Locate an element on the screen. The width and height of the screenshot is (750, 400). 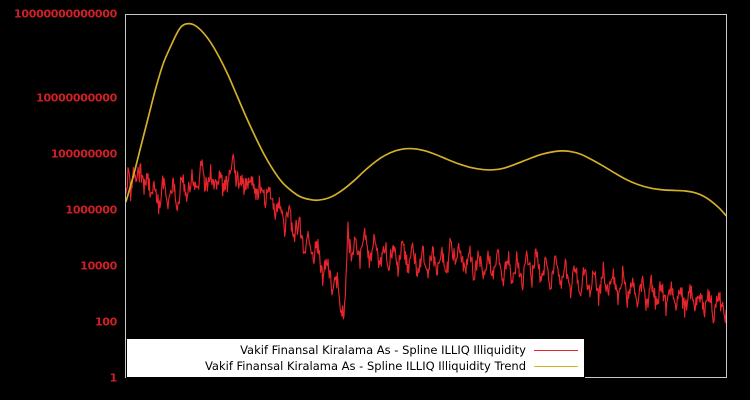
y-axis-tick-label: 100 is located at coordinates (105, 322).